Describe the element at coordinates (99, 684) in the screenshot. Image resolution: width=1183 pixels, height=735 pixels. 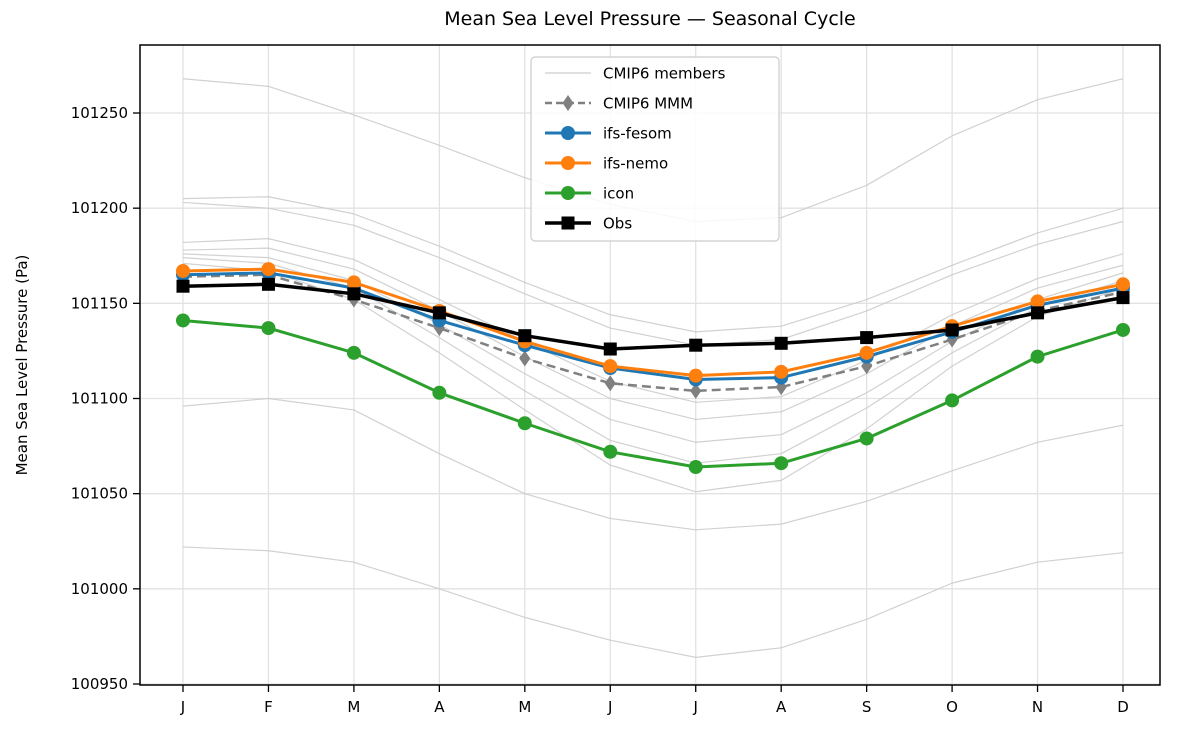
I see `y-tick-label: 100950` at that location.